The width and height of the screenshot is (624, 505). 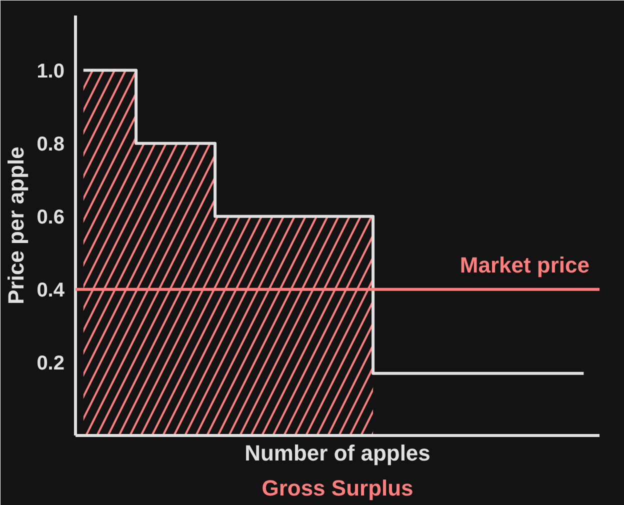 I want to click on y-axis-title: Price per apple, so click(x=16, y=225).